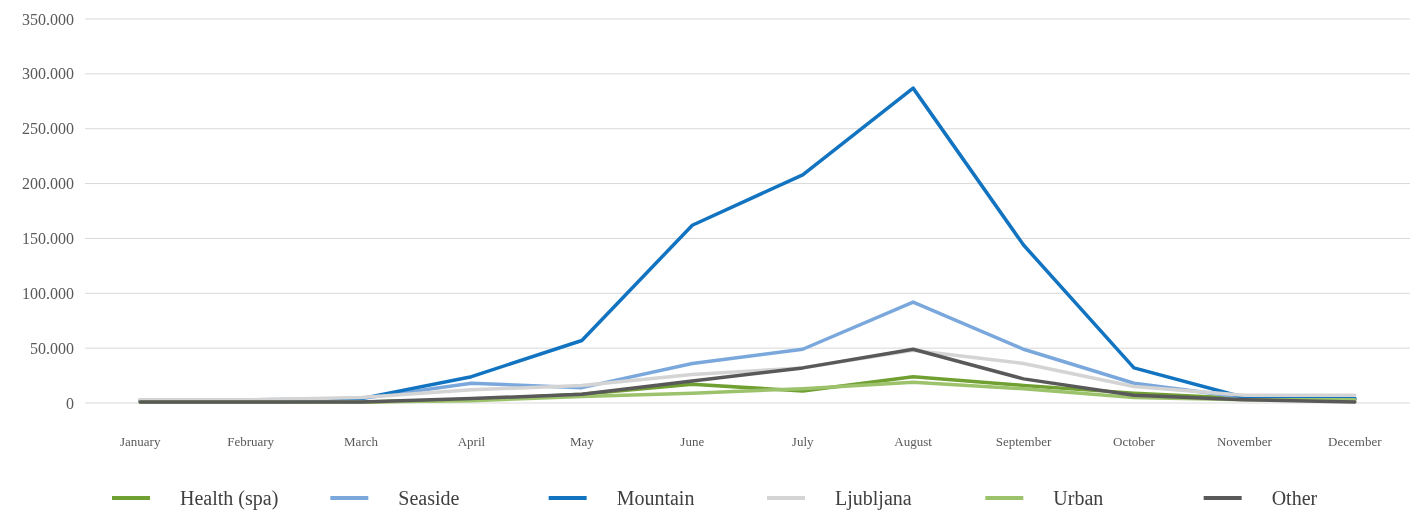 Image resolution: width=1410 pixels, height=512 pixels. Describe the element at coordinates (913, 441) in the screenshot. I see `x-tick-label: August` at that location.